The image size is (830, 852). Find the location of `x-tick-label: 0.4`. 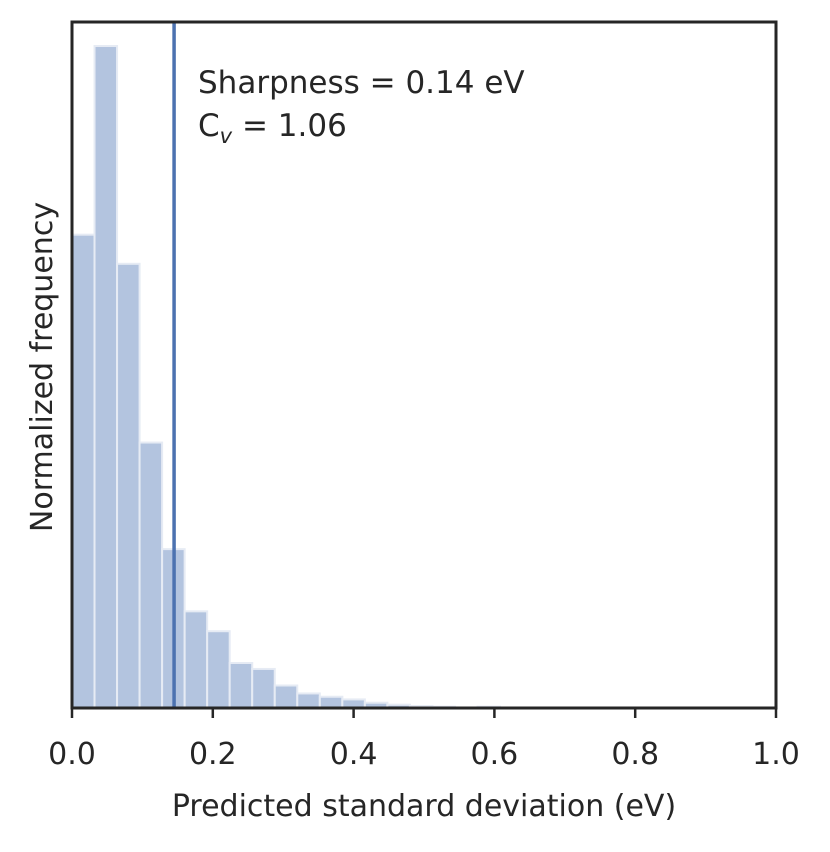

x-tick-label: 0.4 is located at coordinates (354, 754).